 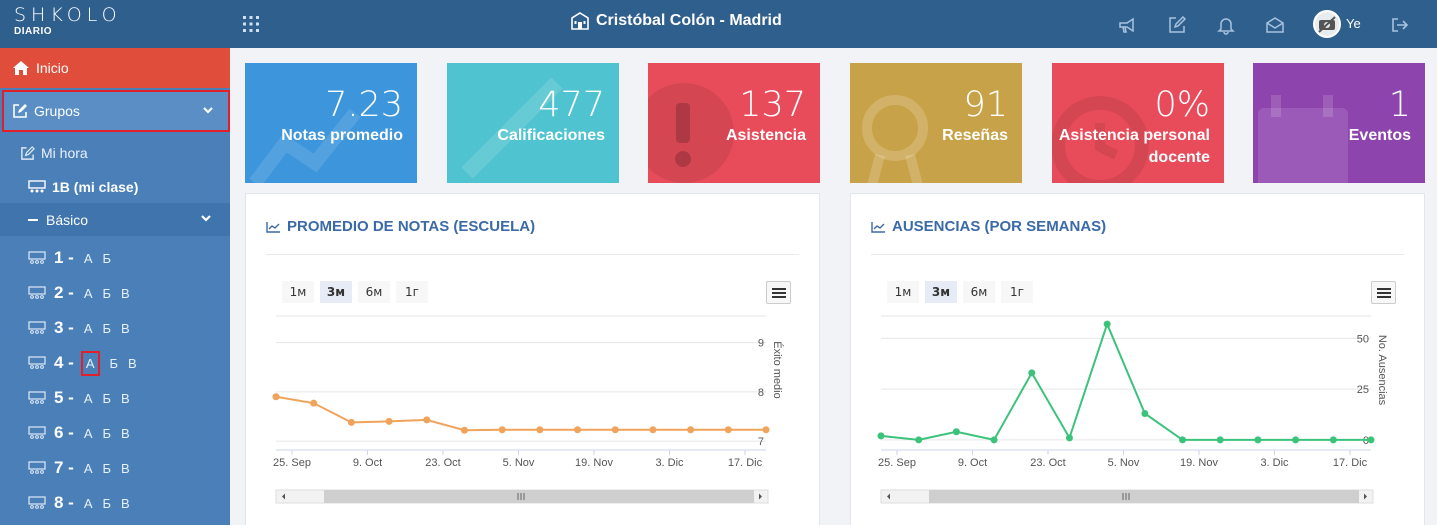 I want to click on envelope-icon, so click(x=1275, y=25).